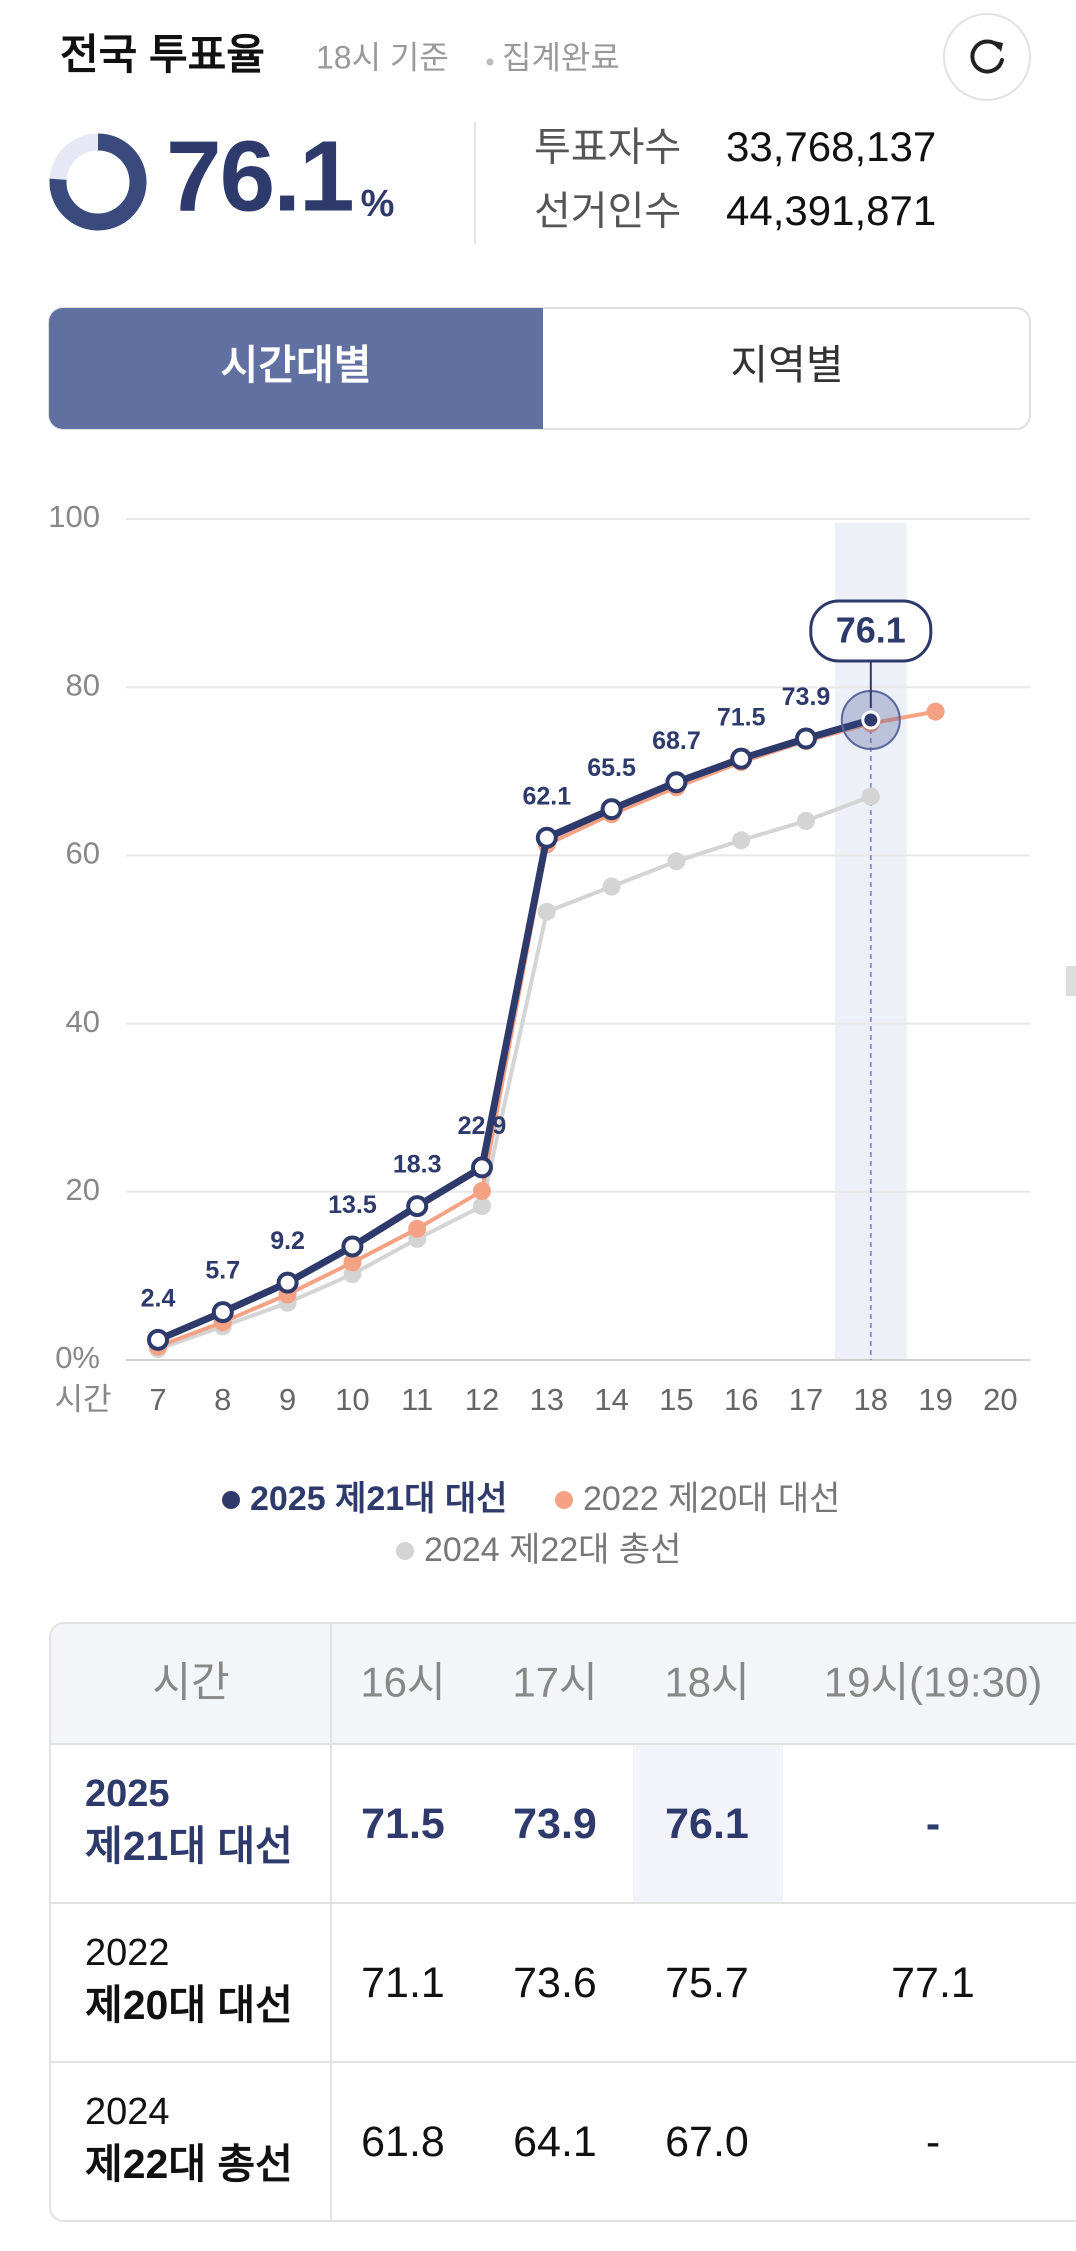  I want to click on basis: 18시 기준, so click(382, 57).